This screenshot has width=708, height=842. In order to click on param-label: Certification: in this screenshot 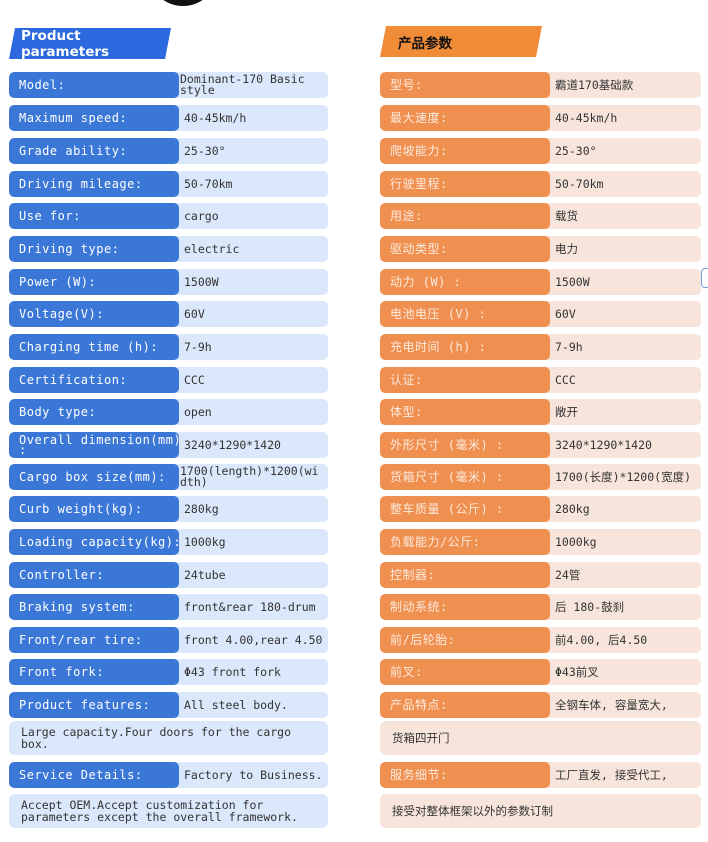, I will do `click(94, 380)`.